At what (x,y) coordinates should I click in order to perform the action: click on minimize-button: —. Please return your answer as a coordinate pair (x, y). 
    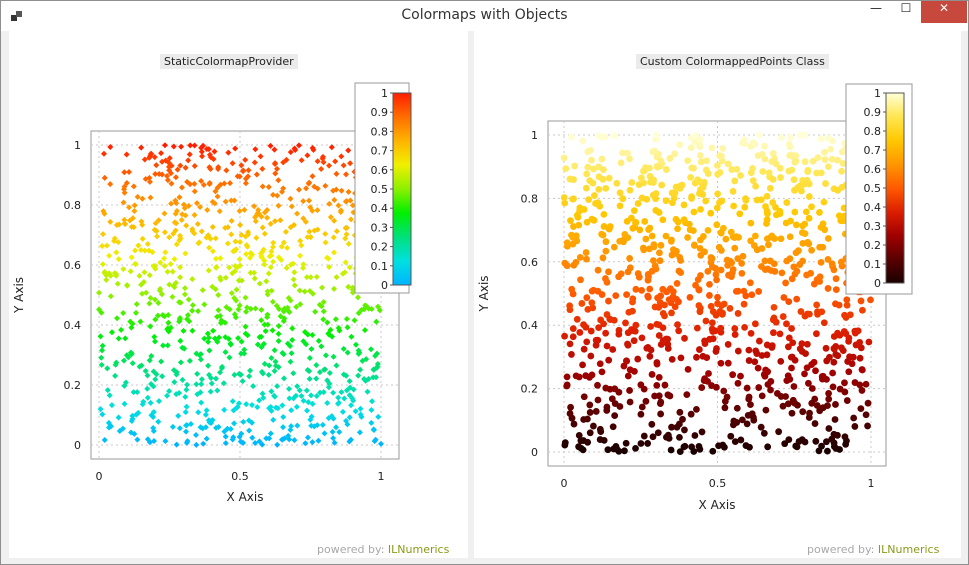
    Looking at the image, I should click on (876, 8).